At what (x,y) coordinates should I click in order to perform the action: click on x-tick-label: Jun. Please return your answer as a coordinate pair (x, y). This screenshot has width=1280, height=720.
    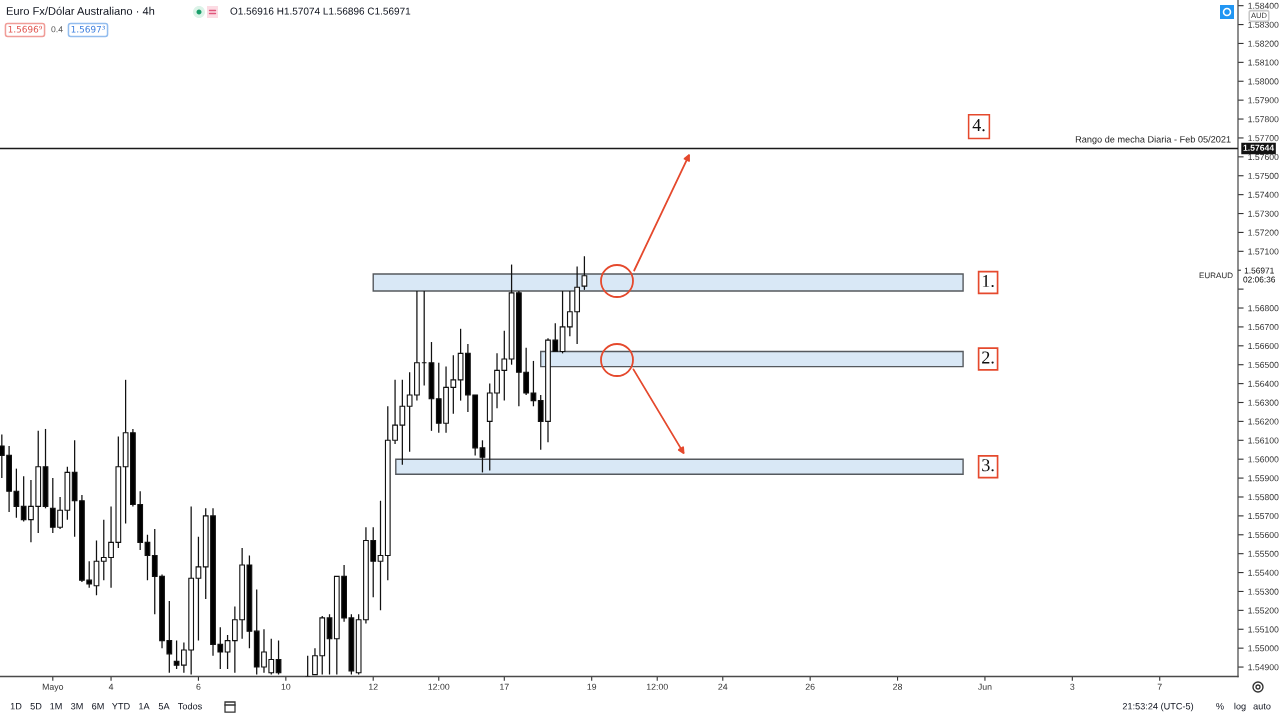
    Looking at the image, I should click on (985, 686).